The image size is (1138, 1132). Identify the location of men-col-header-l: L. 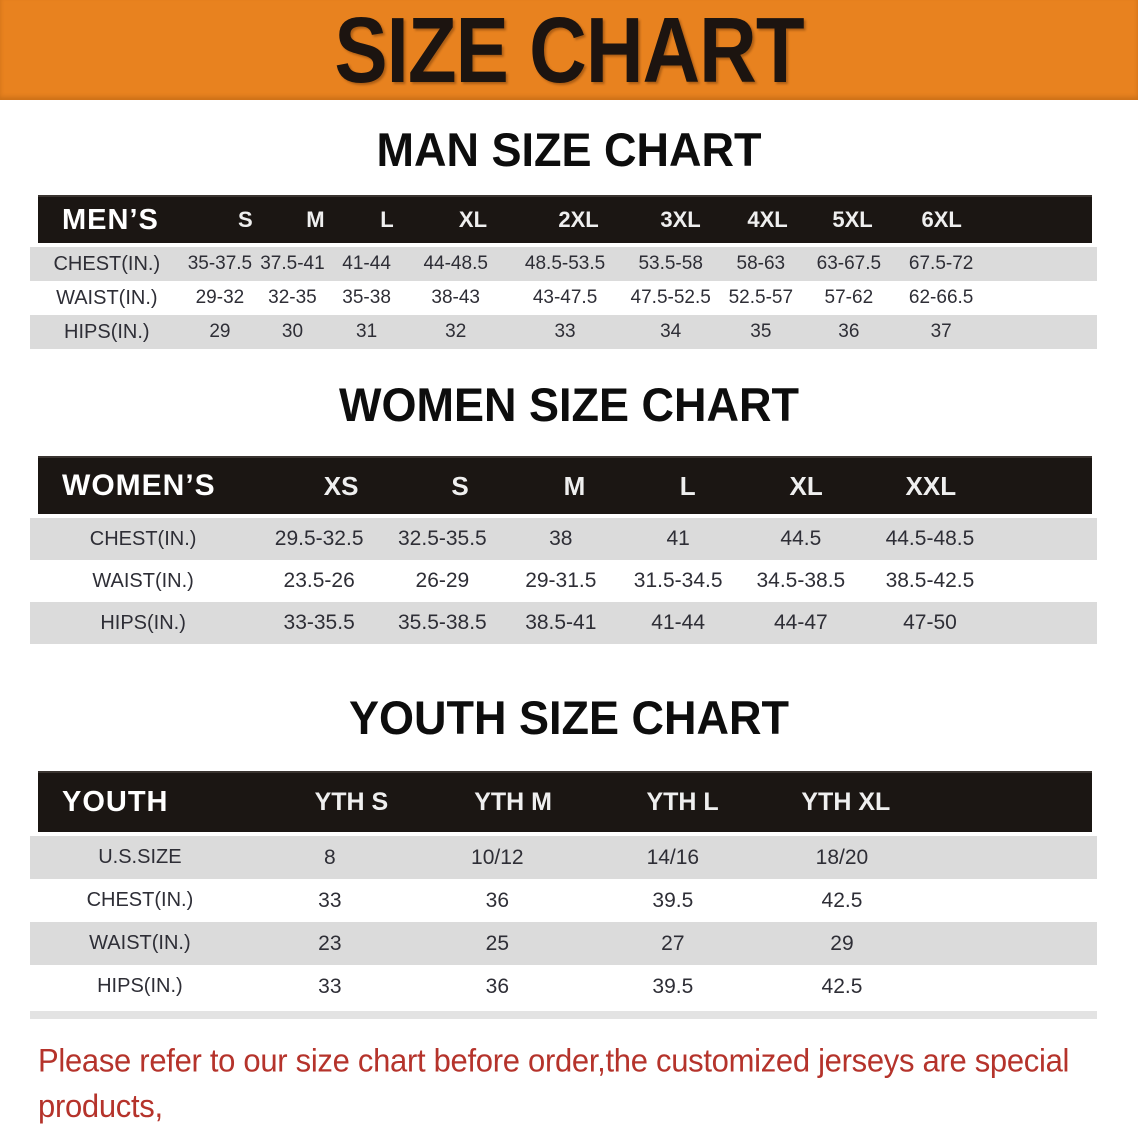
(387, 219).